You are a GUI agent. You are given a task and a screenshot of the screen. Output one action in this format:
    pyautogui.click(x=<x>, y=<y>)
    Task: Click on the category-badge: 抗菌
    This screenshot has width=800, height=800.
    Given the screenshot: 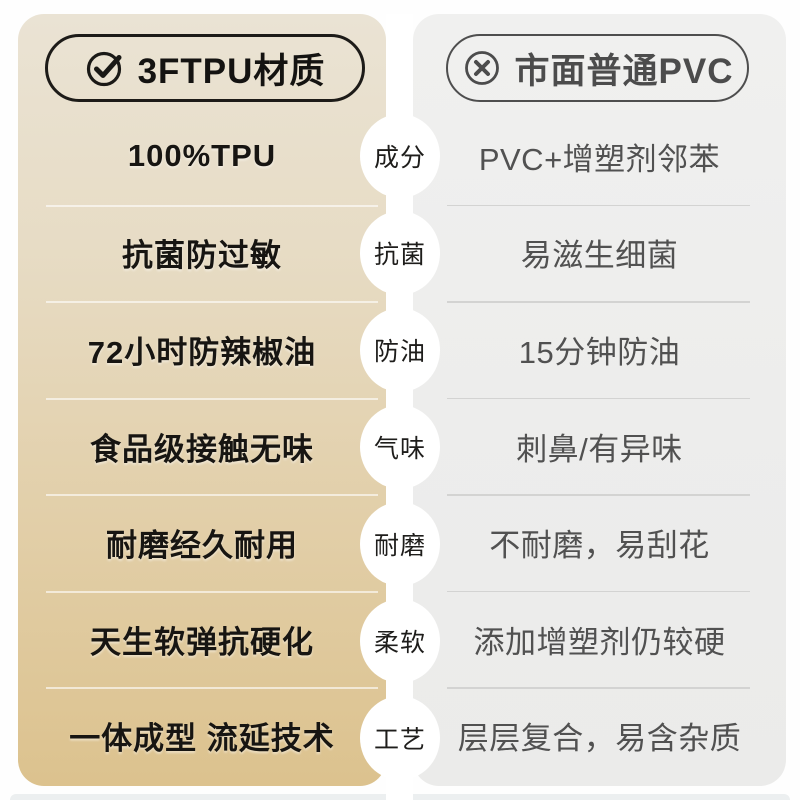 What is the action you would take?
    pyautogui.click(x=400, y=253)
    